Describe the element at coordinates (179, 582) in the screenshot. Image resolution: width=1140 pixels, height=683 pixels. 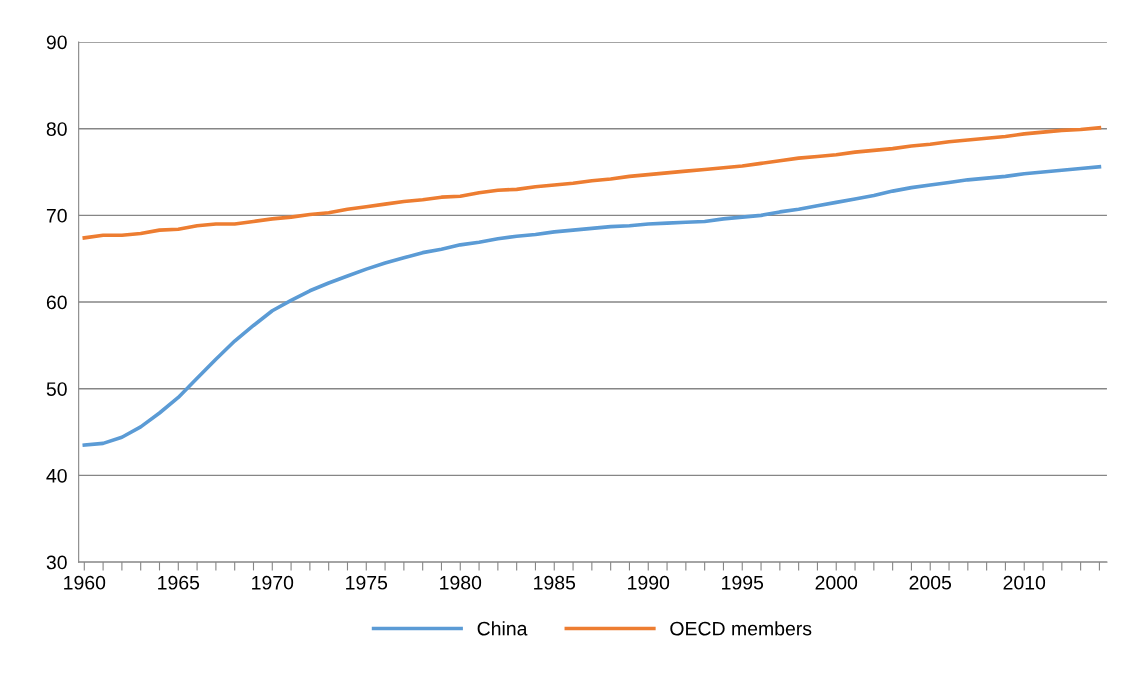
I see `x-tick-label: 1965` at that location.